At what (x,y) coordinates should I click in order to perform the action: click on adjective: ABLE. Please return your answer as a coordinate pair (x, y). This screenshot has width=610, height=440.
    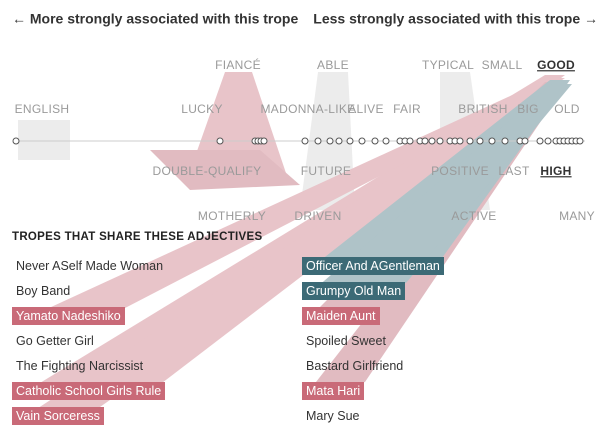
    Looking at the image, I should click on (333, 65).